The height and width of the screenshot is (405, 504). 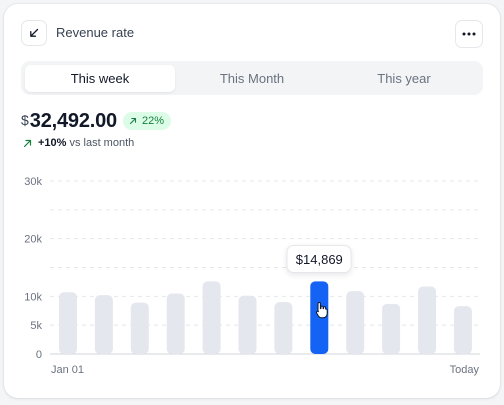 I want to click on amount-value: 32,492.00, so click(x=73, y=121).